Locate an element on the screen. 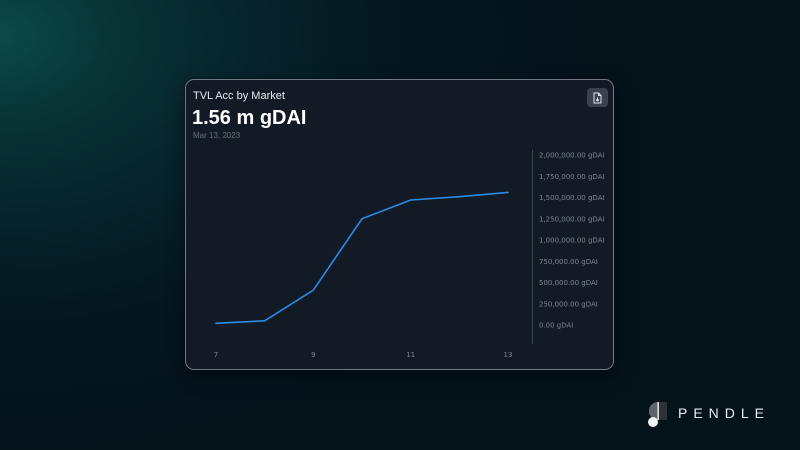 The image size is (800, 450). y-tick-label: 500,000.00 gDAI is located at coordinates (568, 283).